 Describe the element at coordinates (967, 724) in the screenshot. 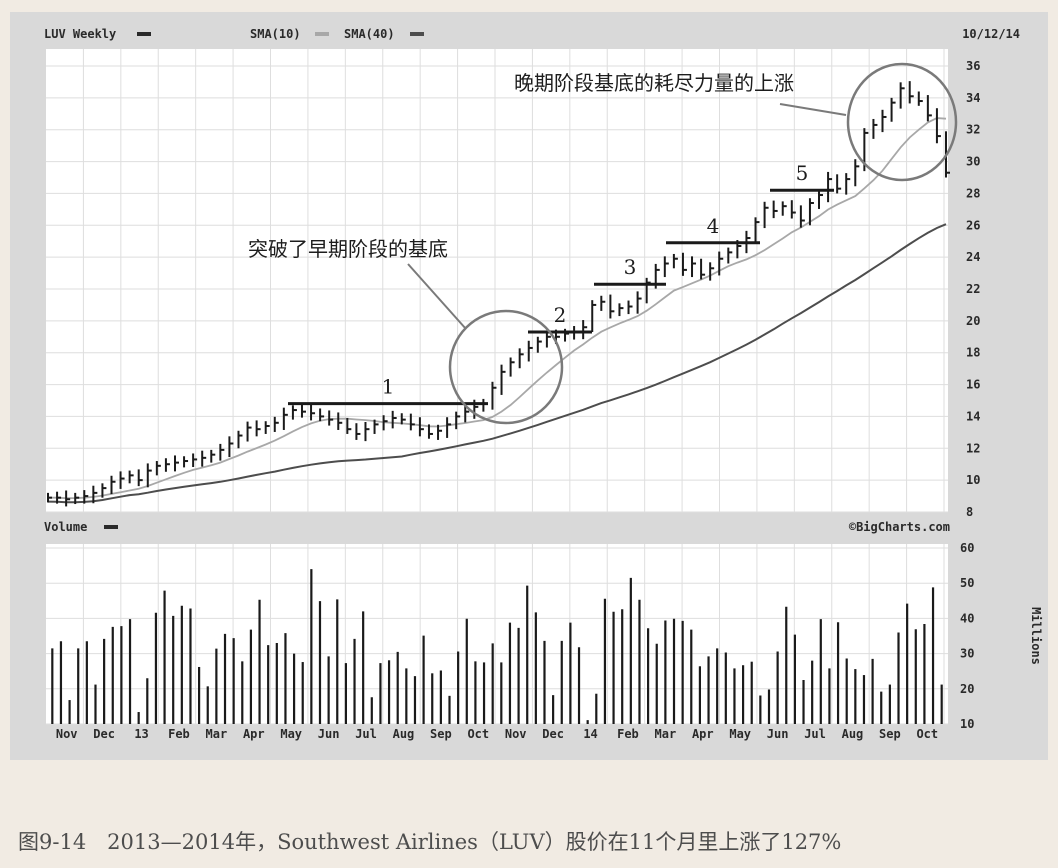

I see `volume-tick-label: 10` at that location.